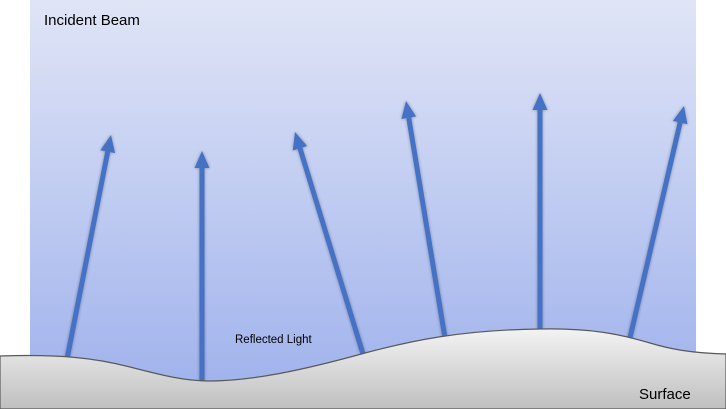 This screenshot has height=409, width=726. What do you see at coordinates (300, 141) in the screenshot?
I see `reflected-ray-3-arrowhead` at bounding box center [300, 141].